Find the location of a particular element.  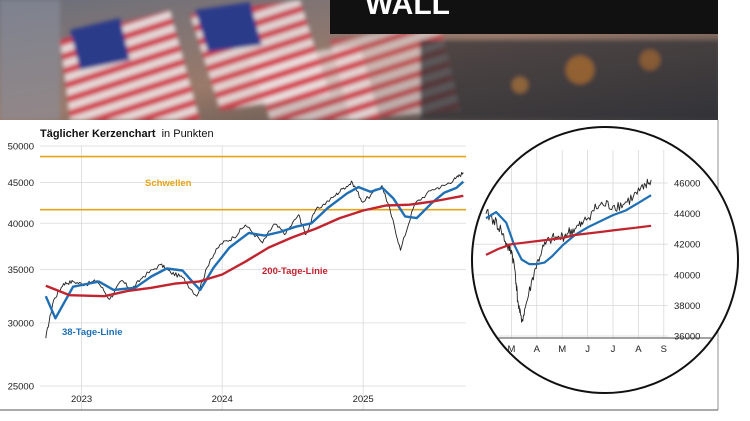

wall-street-sign is located at coordinates (524, 17).